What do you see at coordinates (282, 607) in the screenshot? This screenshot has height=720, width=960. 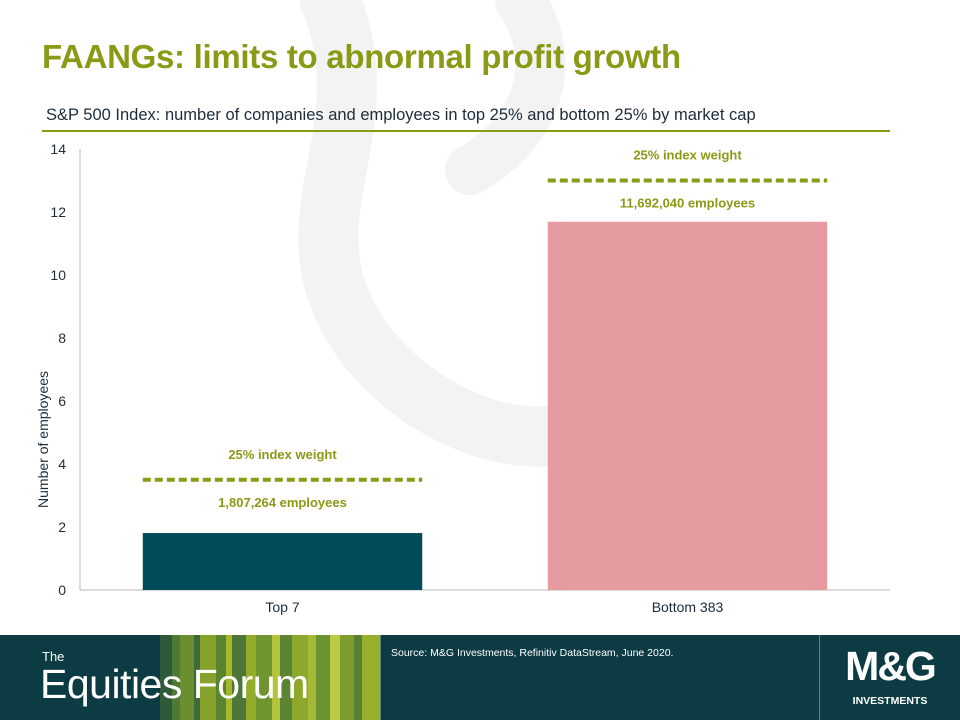 I see `x-tick-label: Top 7` at bounding box center [282, 607].